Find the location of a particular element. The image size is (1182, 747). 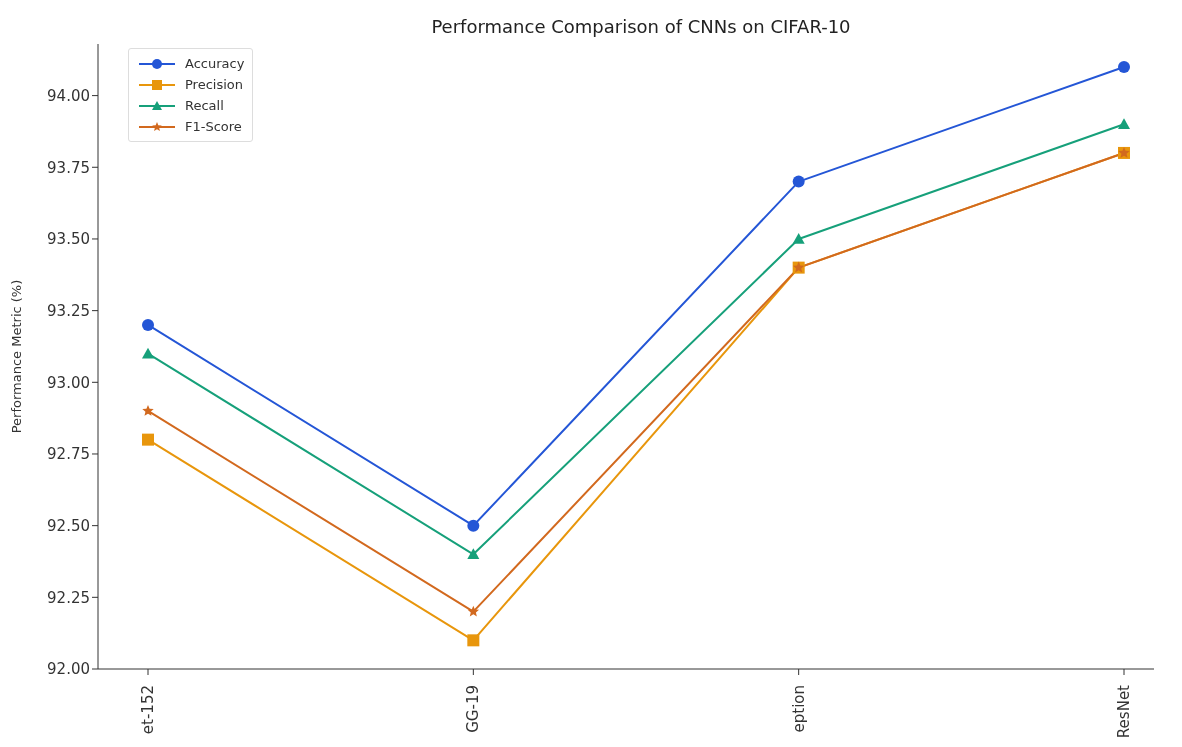

y-tick-label: 92.50 is located at coordinates (68, 525).